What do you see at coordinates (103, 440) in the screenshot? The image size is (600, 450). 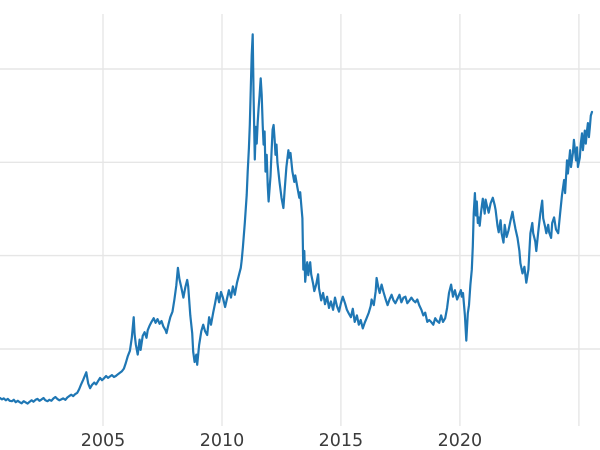 I see `x-tick-label-2005: 2005` at bounding box center [103, 440].